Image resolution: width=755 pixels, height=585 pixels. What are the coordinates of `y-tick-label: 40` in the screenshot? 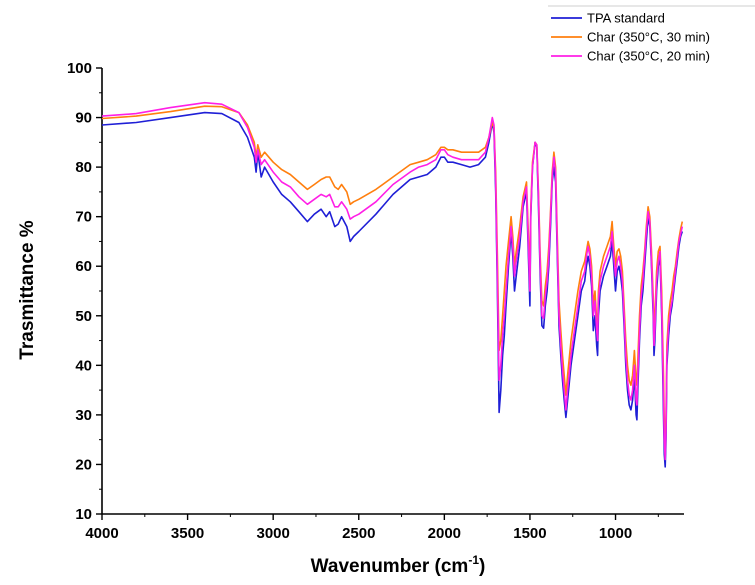 It's located at (83, 365).